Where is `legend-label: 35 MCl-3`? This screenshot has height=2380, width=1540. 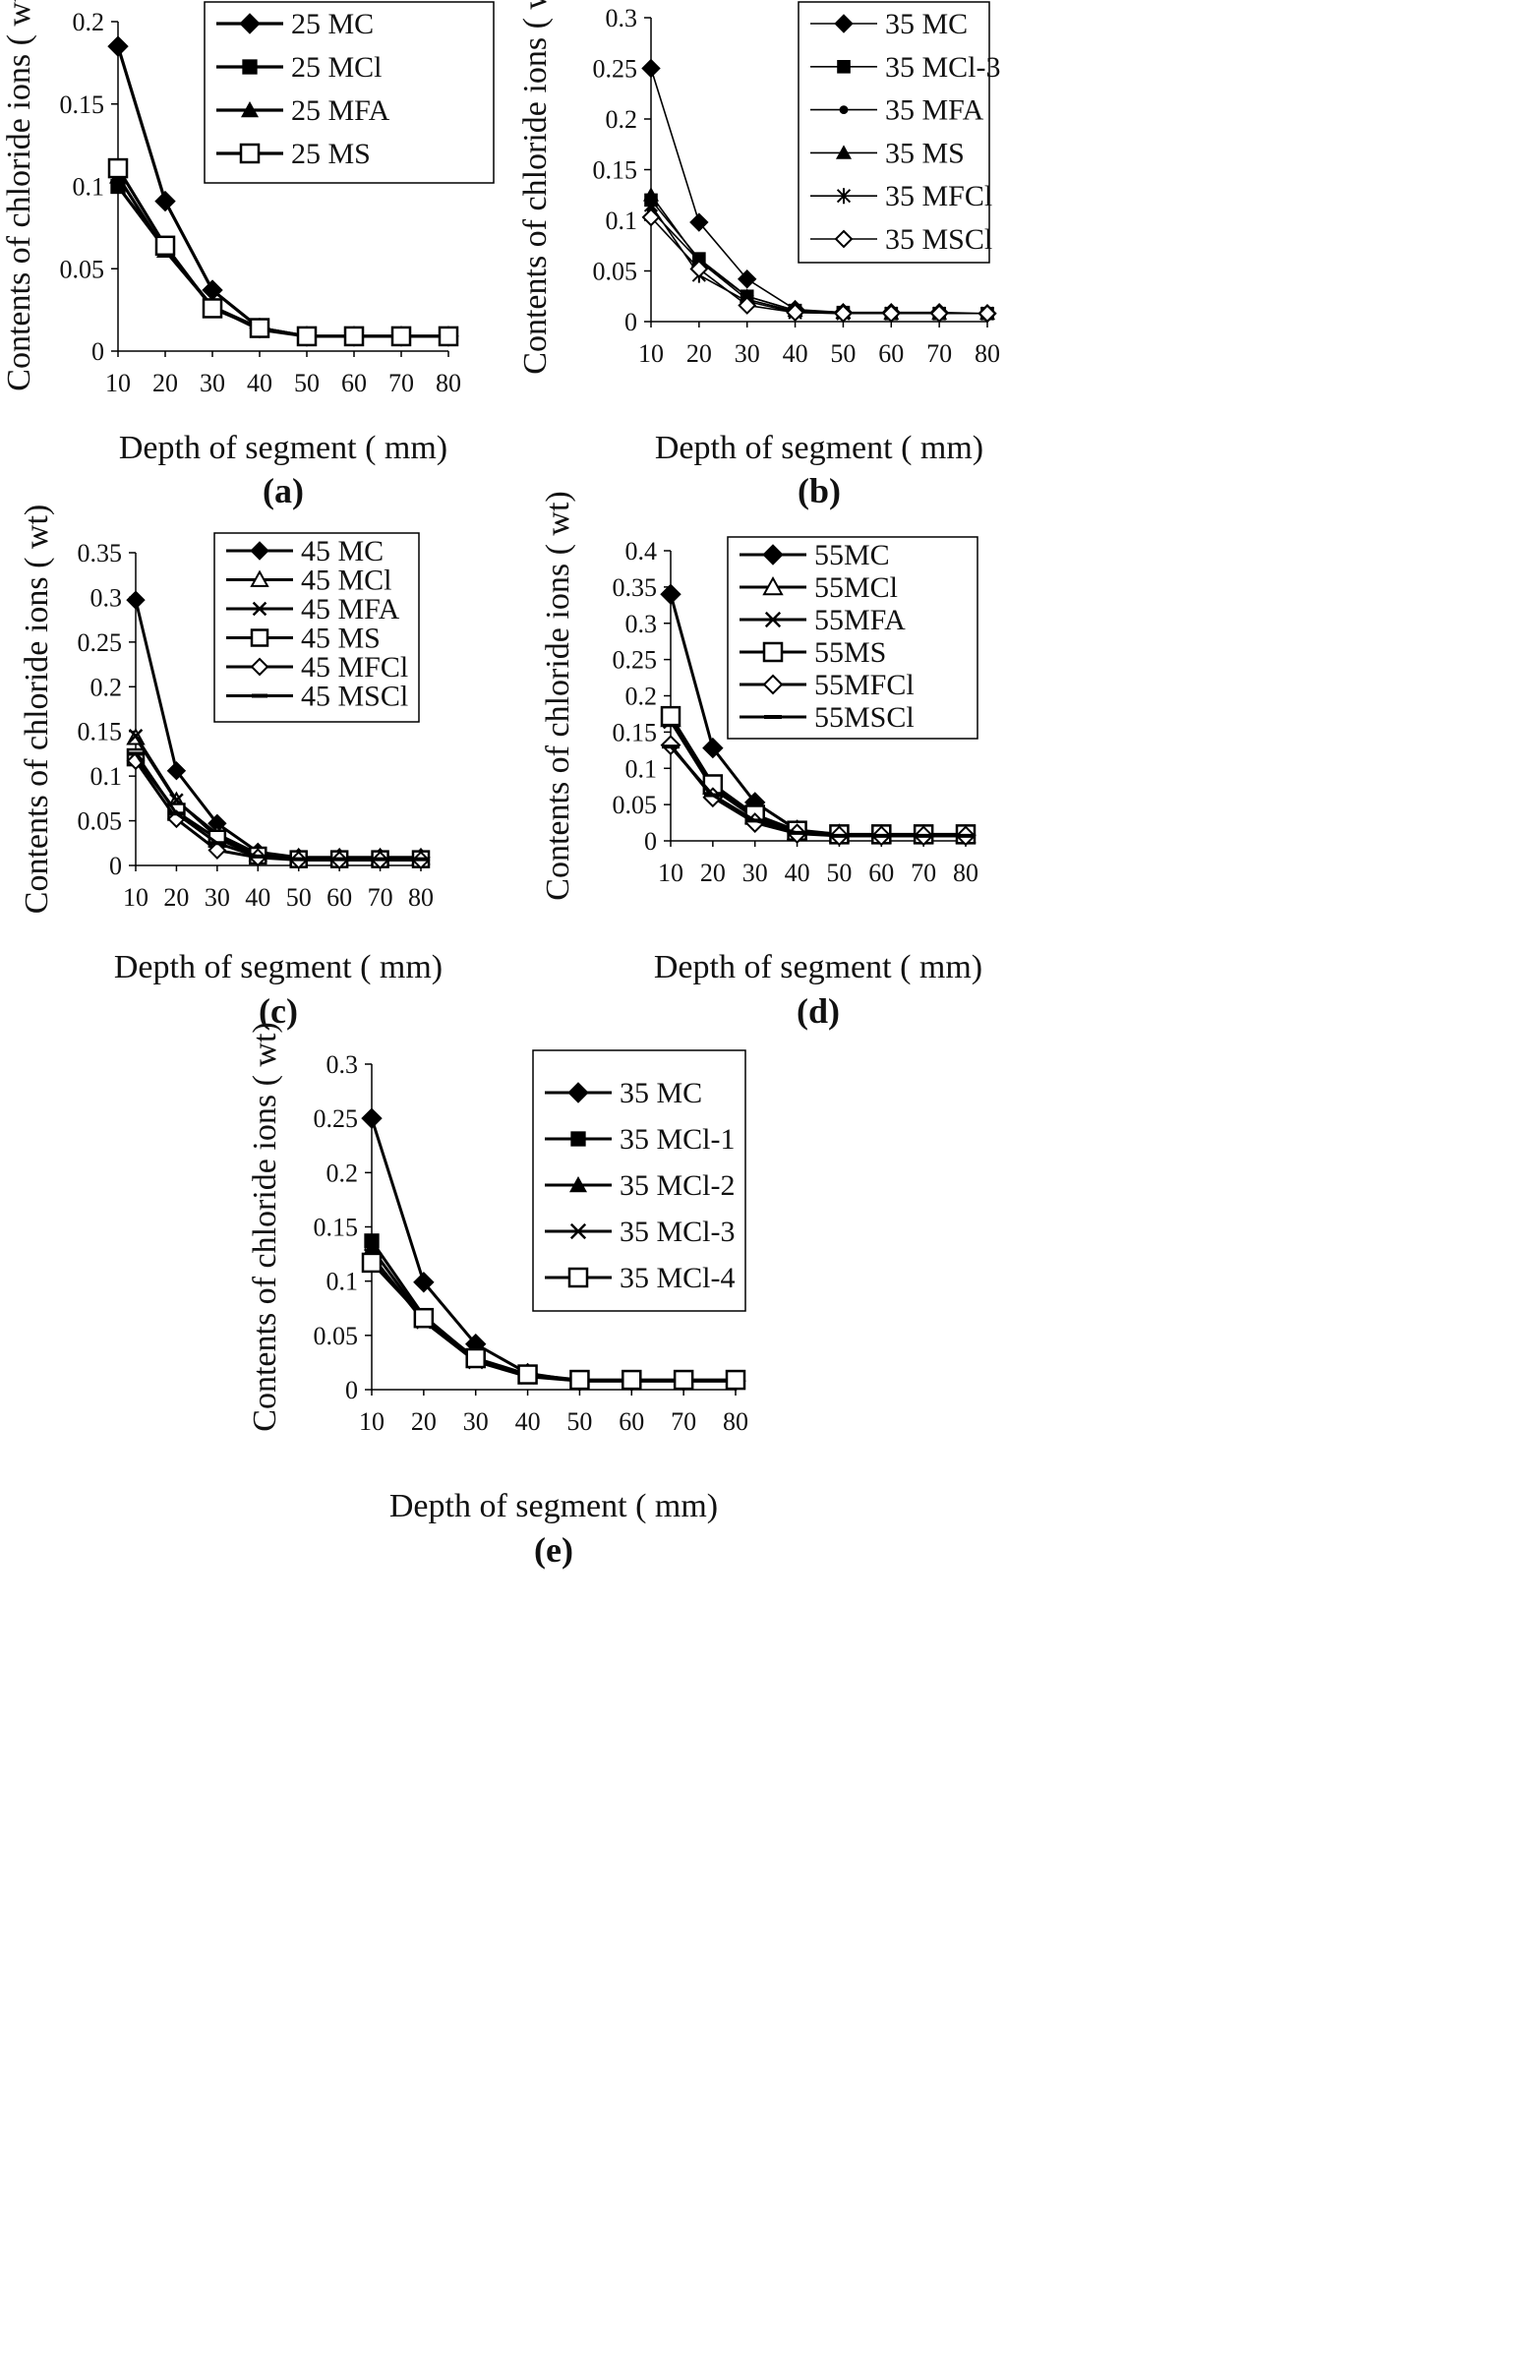
legend-label: 35 MCl-3 is located at coordinates (678, 1232).